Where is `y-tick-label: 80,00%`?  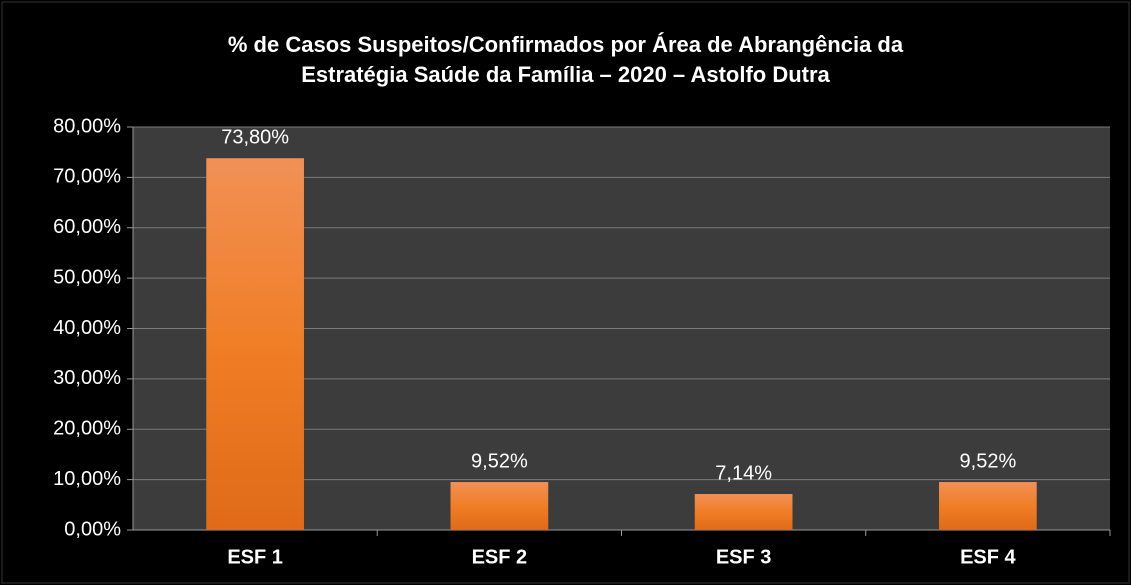 y-tick-label: 80,00% is located at coordinates (87, 126).